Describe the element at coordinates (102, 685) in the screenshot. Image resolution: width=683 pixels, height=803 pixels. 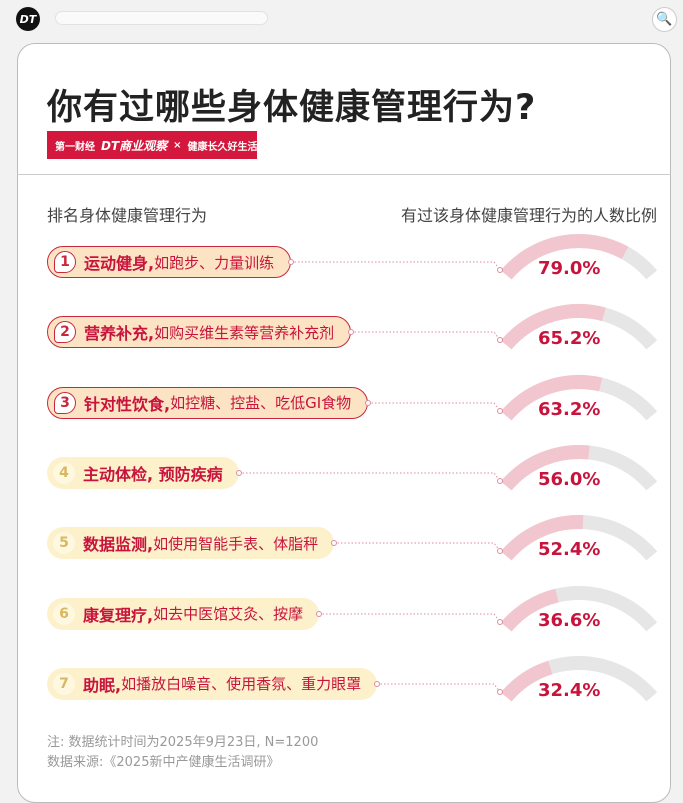
I see `behavior-name: 助眠,` at that location.